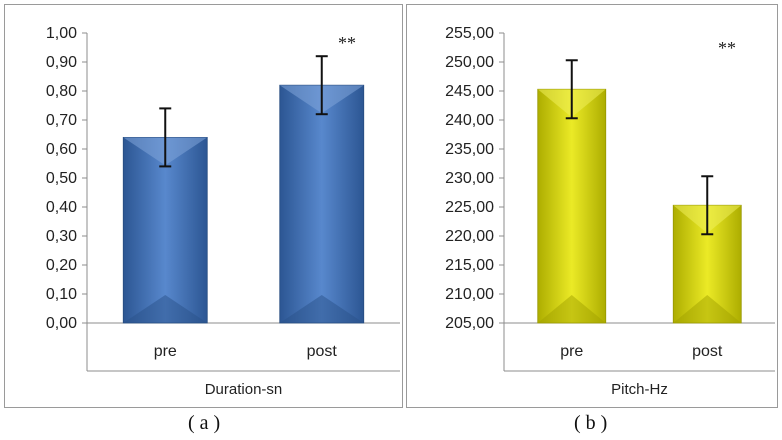 The width and height of the screenshot is (782, 440). What do you see at coordinates (469, 120) in the screenshot?
I see `y-tick-label: 240,00` at bounding box center [469, 120].